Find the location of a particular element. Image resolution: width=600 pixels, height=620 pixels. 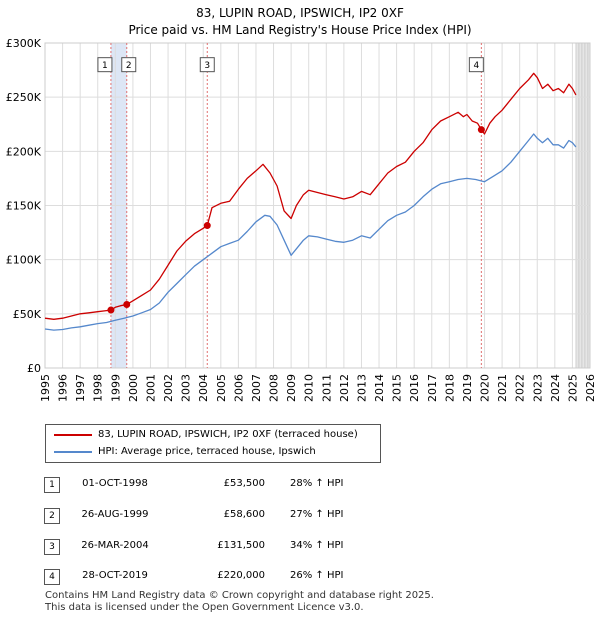

transaction-price: £131,500 is located at coordinates (241, 545).